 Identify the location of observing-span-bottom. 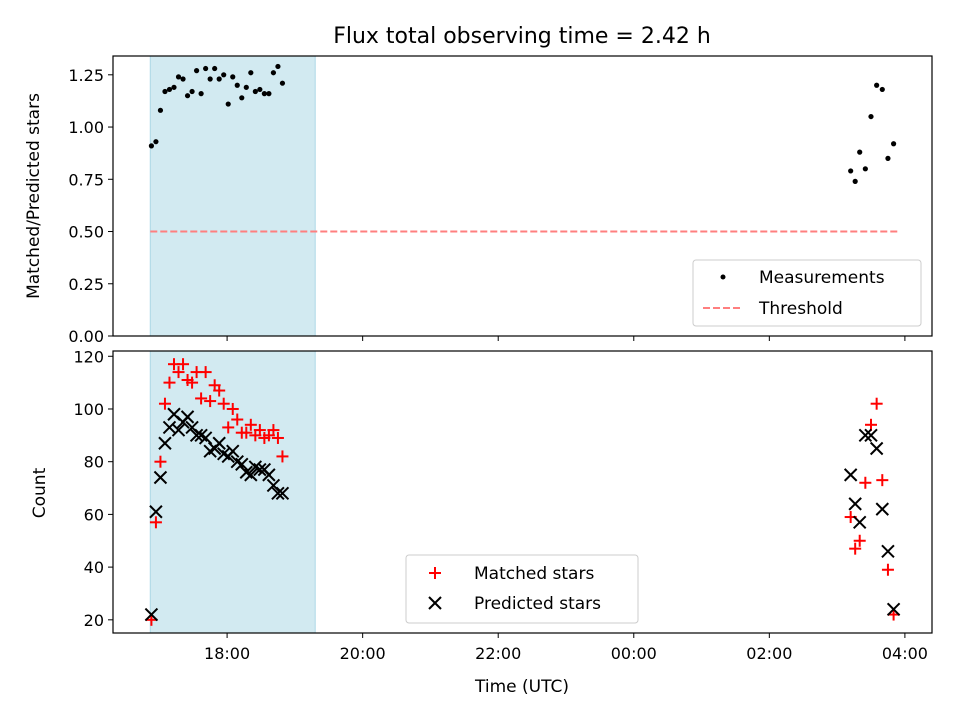
(232, 492).